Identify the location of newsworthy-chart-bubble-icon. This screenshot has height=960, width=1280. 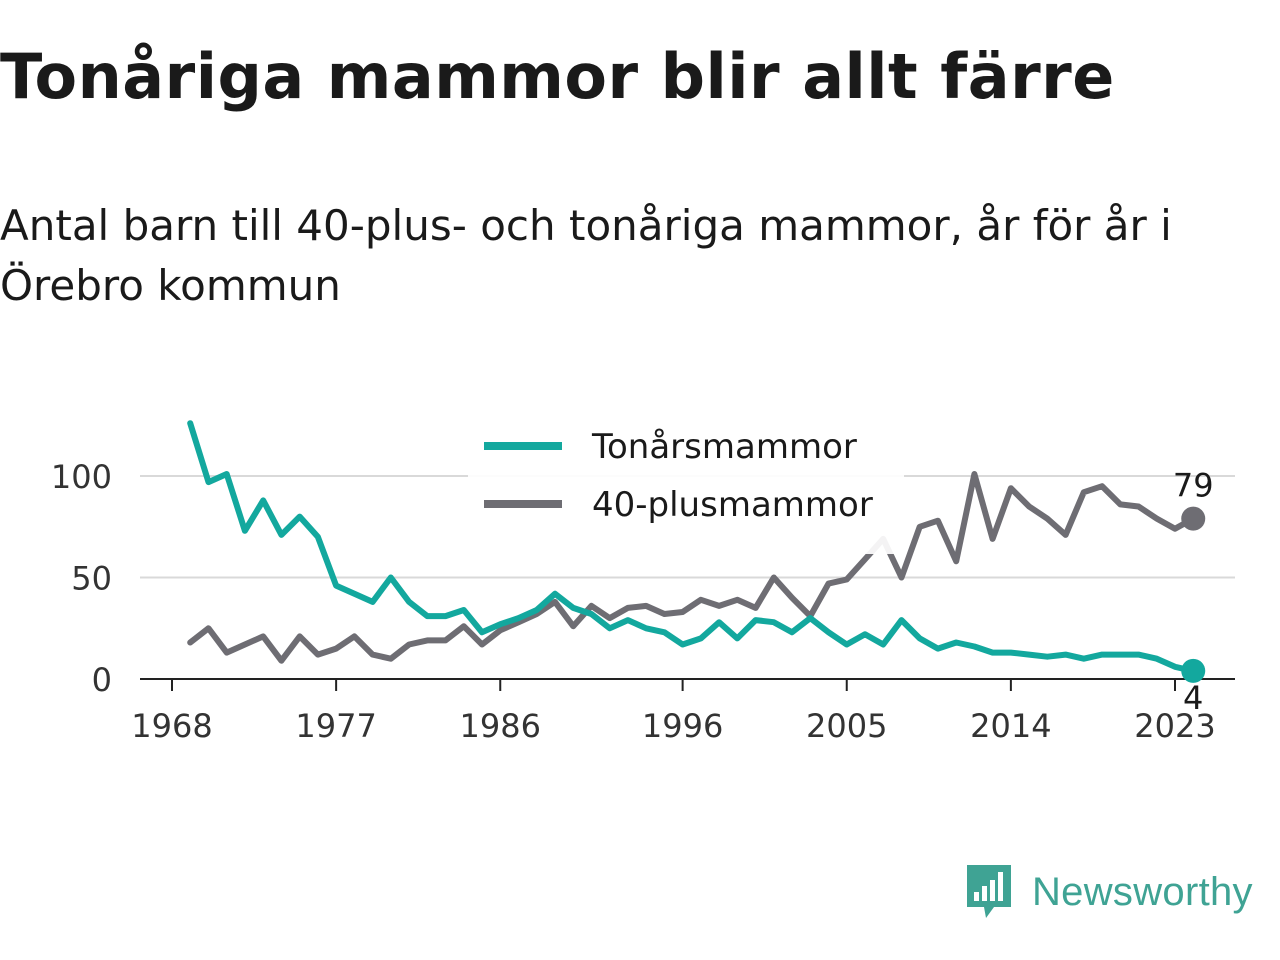
(989, 891).